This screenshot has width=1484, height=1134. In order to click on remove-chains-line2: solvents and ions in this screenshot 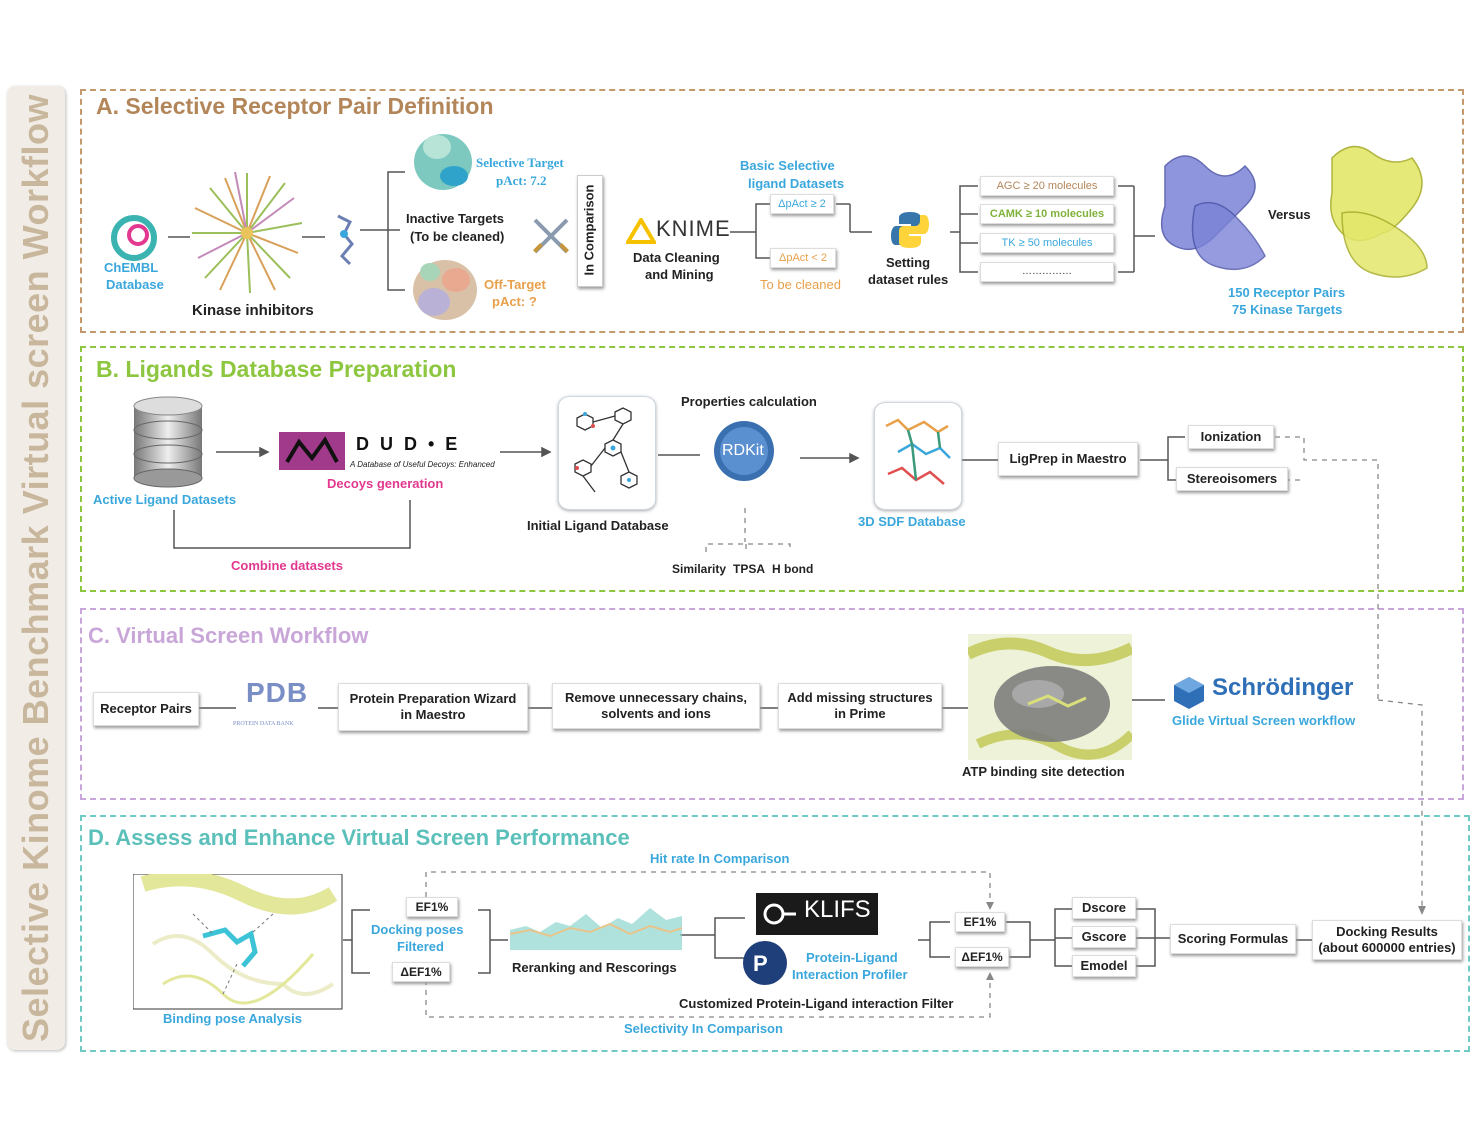, I will do `click(656, 713)`.